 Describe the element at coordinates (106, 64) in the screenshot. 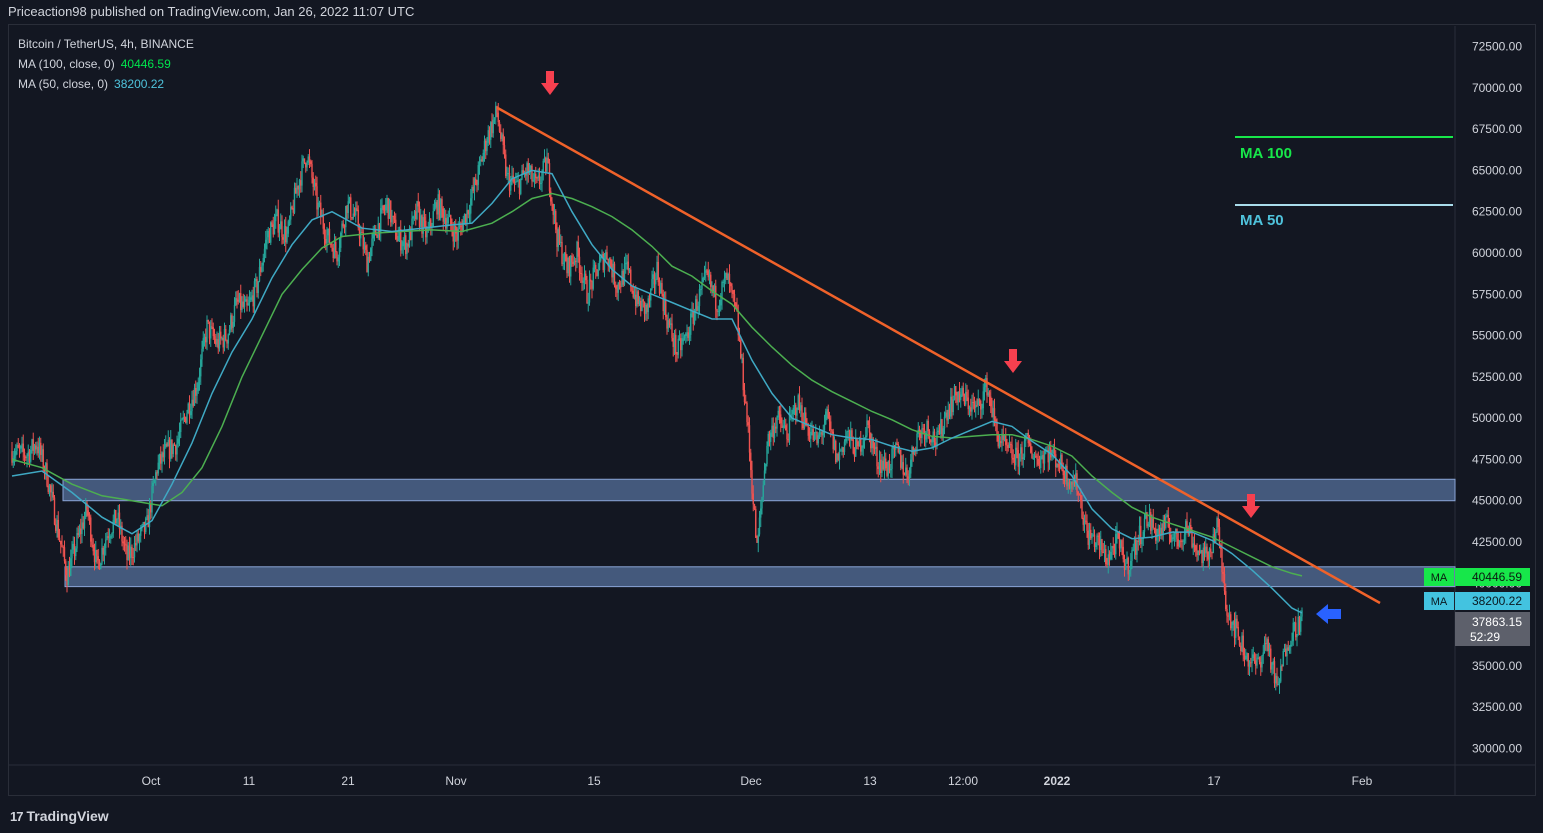

I see `legend-ma100: MA (100, close, 0) 40446.59` at that location.